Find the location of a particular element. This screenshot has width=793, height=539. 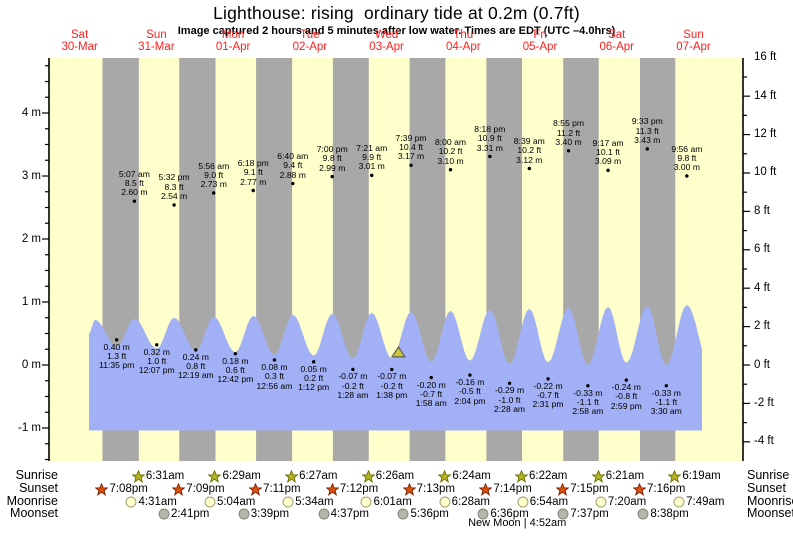

astro-time: 7:09pm is located at coordinates (205, 489).